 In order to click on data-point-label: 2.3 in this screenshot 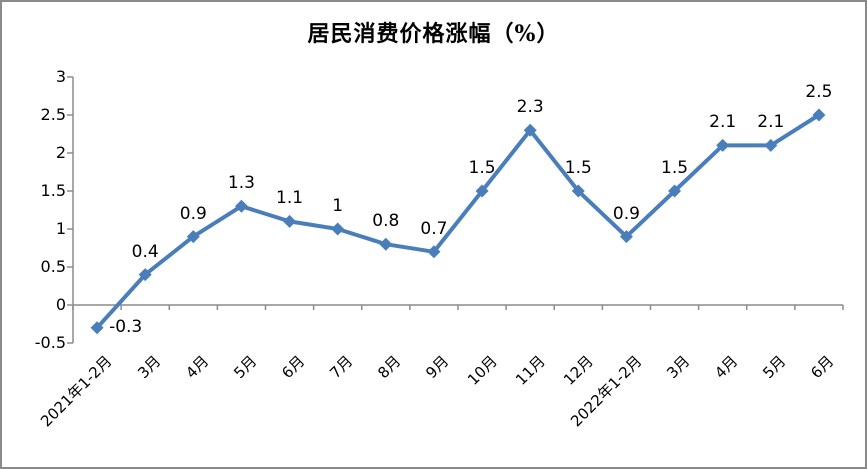, I will do `click(530, 107)`.